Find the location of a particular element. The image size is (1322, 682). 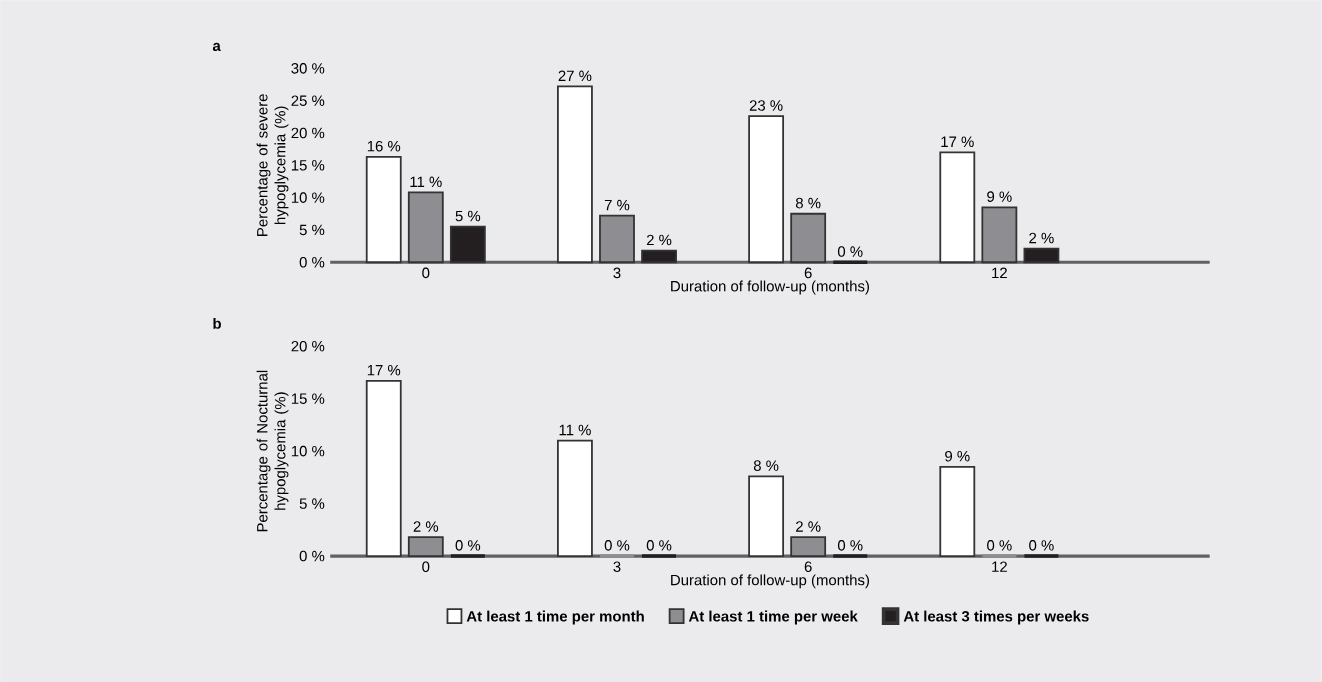

y-tick-label: 30 % is located at coordinates (308, 68).